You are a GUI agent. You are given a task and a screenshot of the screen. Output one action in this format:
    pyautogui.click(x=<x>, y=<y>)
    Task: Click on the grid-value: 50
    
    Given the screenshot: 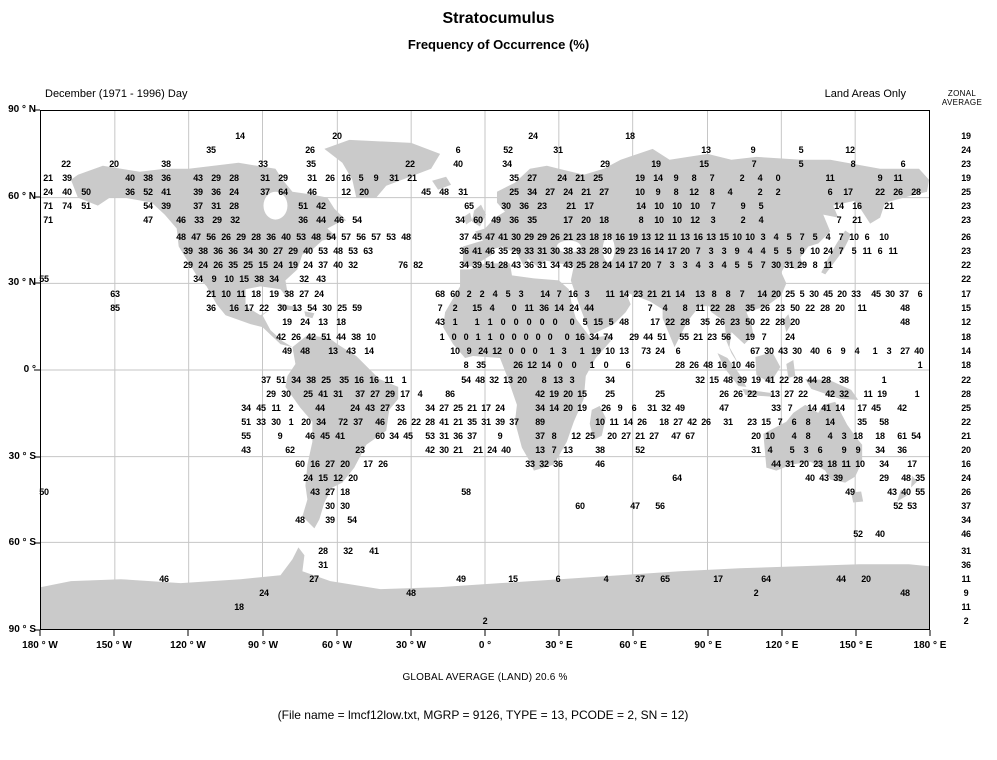 What is the action you would take?
    pyautogui.click(x=750, y=322)
    